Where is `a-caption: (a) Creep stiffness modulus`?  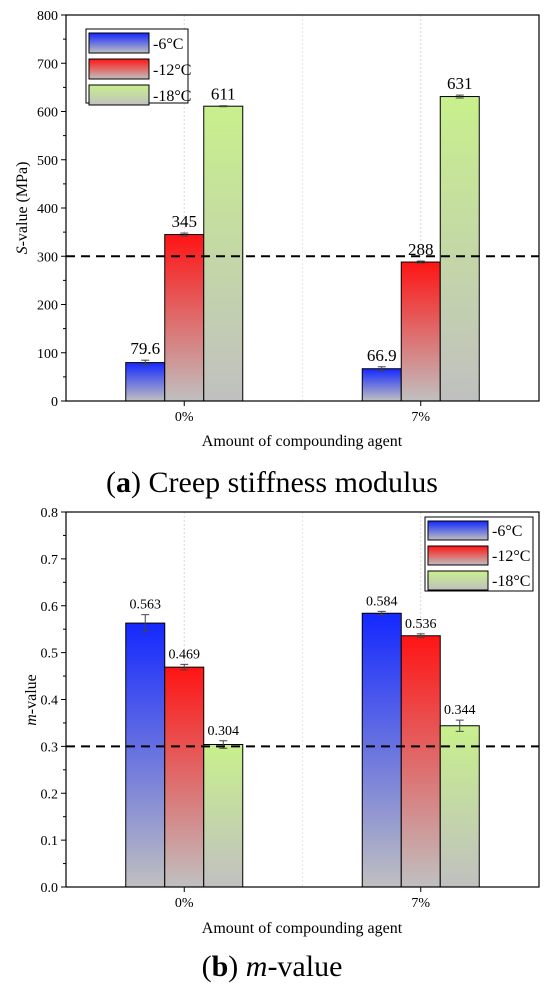 a-caption: (a) Creep stiffness modulus is located at coordinates (272, 482).